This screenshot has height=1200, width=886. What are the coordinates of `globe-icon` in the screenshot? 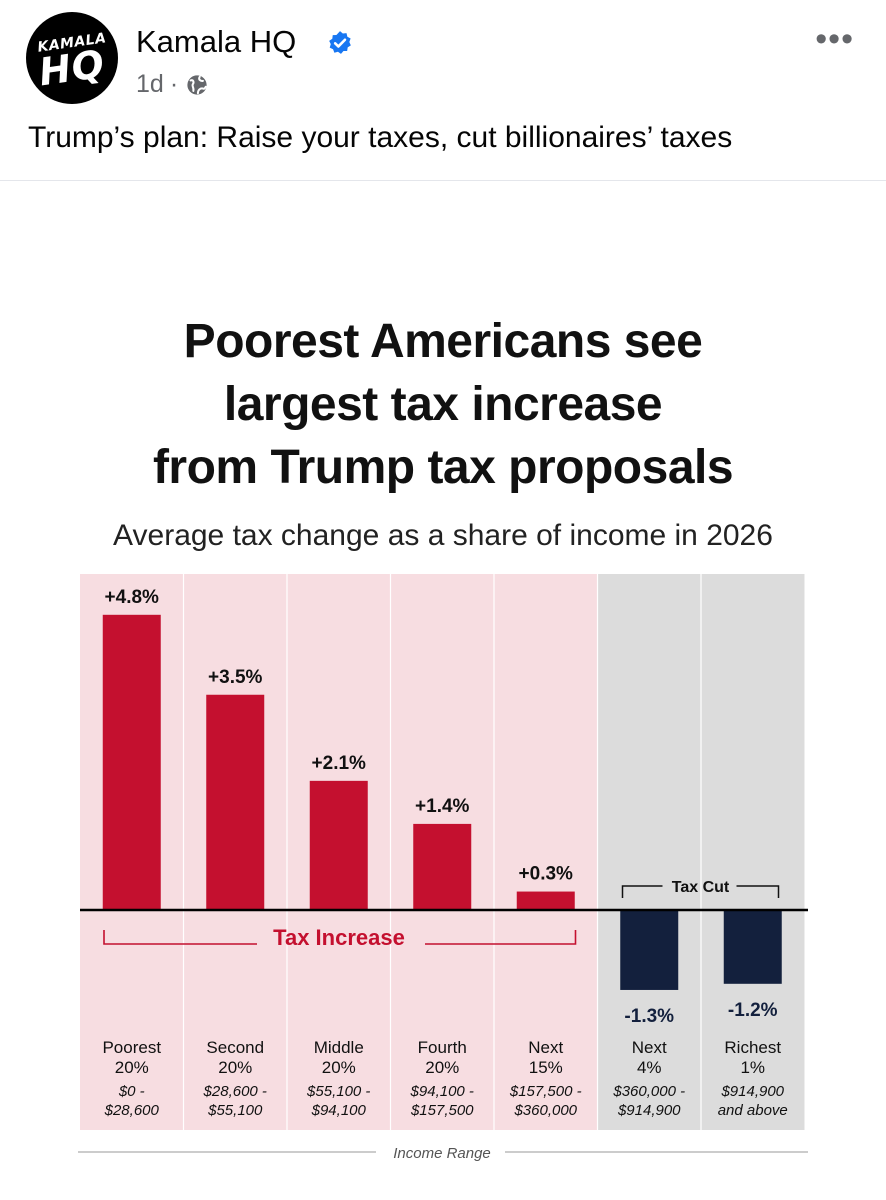 It's located at (197, 84).